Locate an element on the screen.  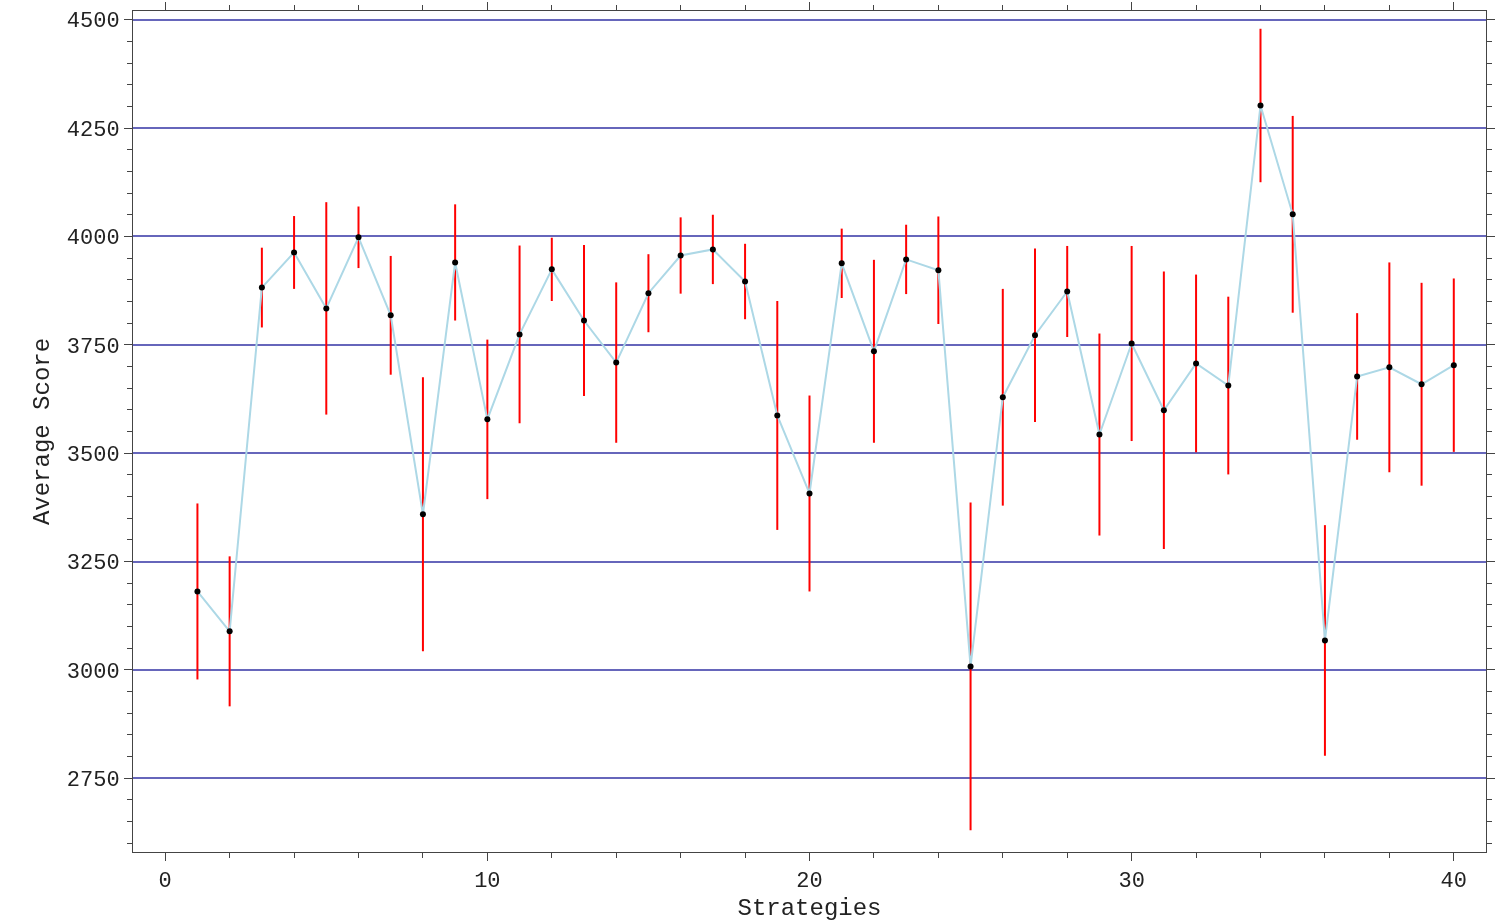
y-tick-label: 3250 is located at coordinates (93, 564).